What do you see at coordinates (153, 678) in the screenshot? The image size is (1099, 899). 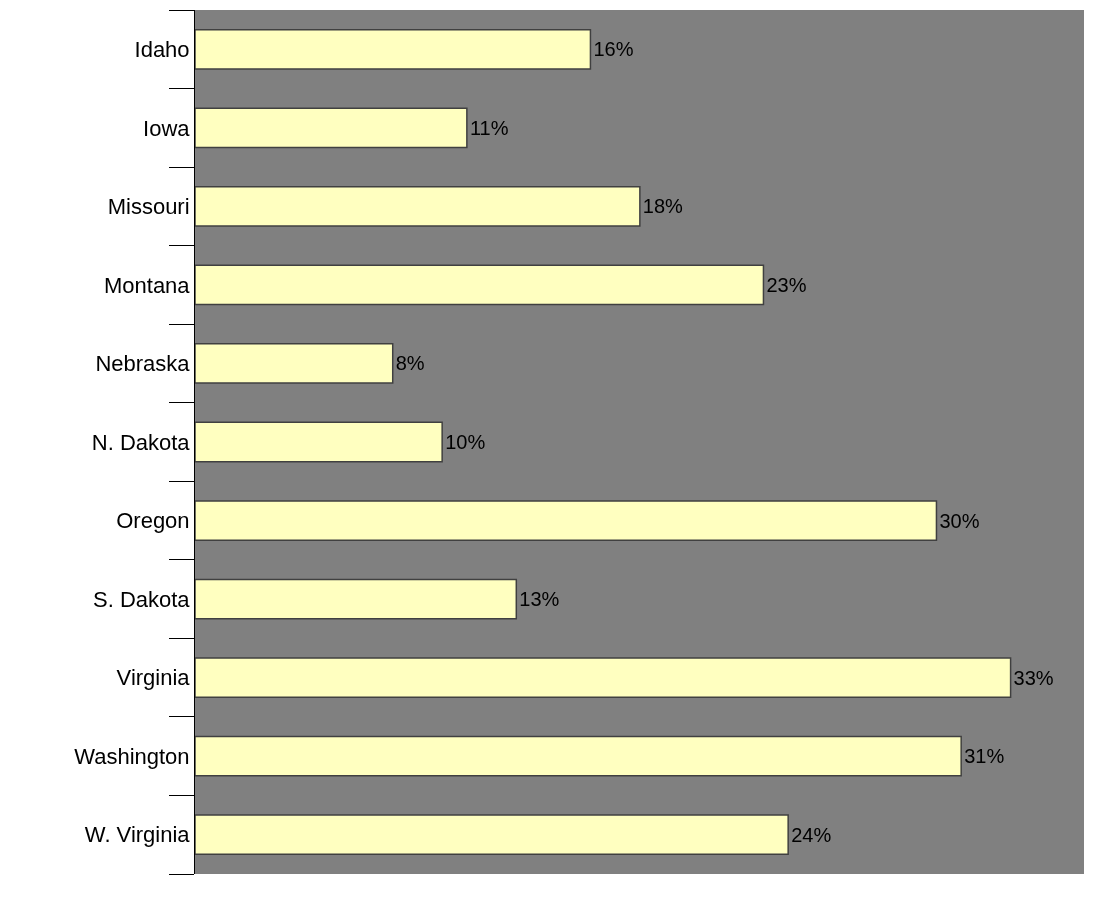 I see `y-tick-label: Virginia` at bounding box center [153, 678].